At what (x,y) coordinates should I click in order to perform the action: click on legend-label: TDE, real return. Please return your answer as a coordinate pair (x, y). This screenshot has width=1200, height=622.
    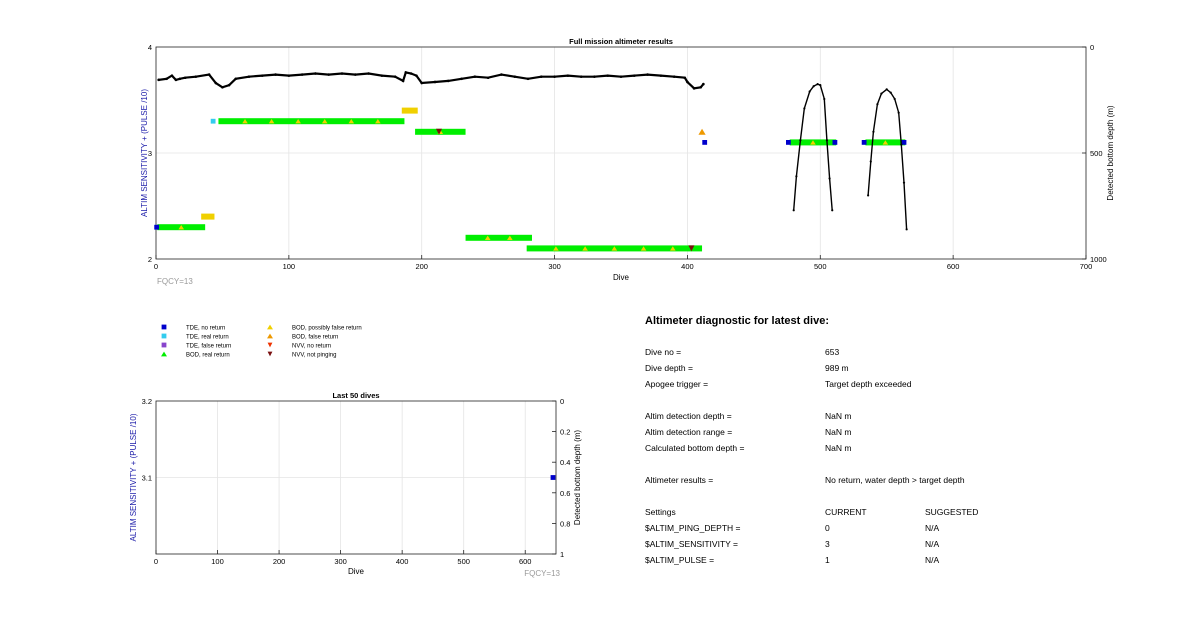
    Looking at the image, I should click on (207, 338).